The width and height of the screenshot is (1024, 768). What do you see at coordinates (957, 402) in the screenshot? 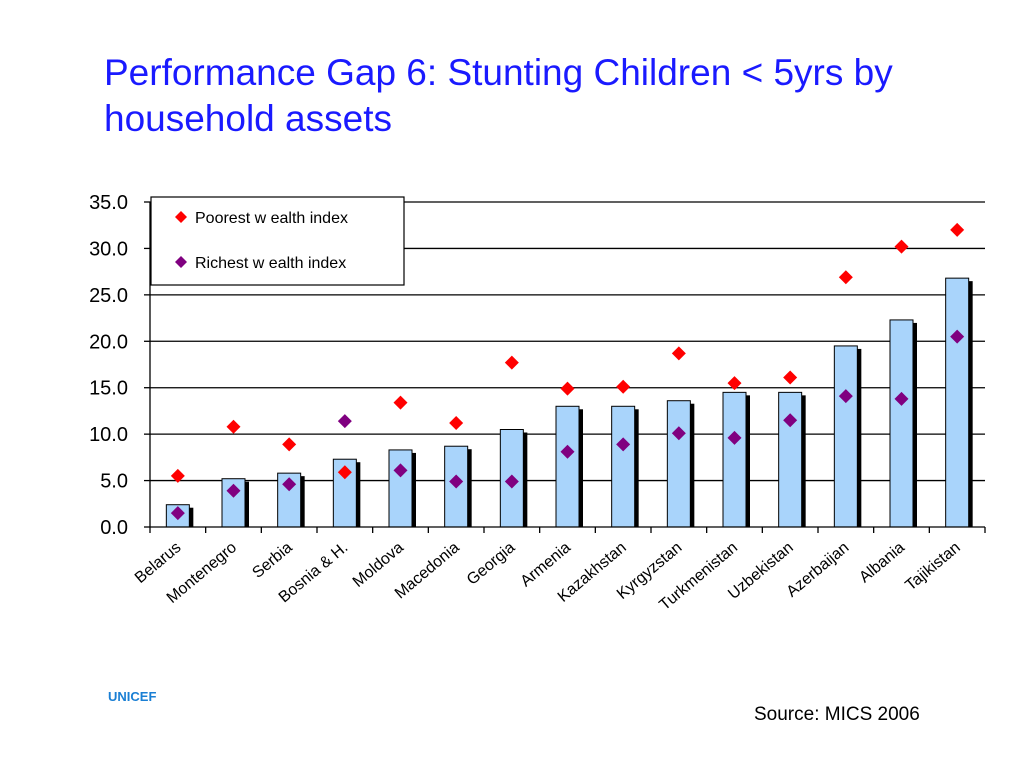
I see `bar-tajikistan` at bounding box center [957, 402].